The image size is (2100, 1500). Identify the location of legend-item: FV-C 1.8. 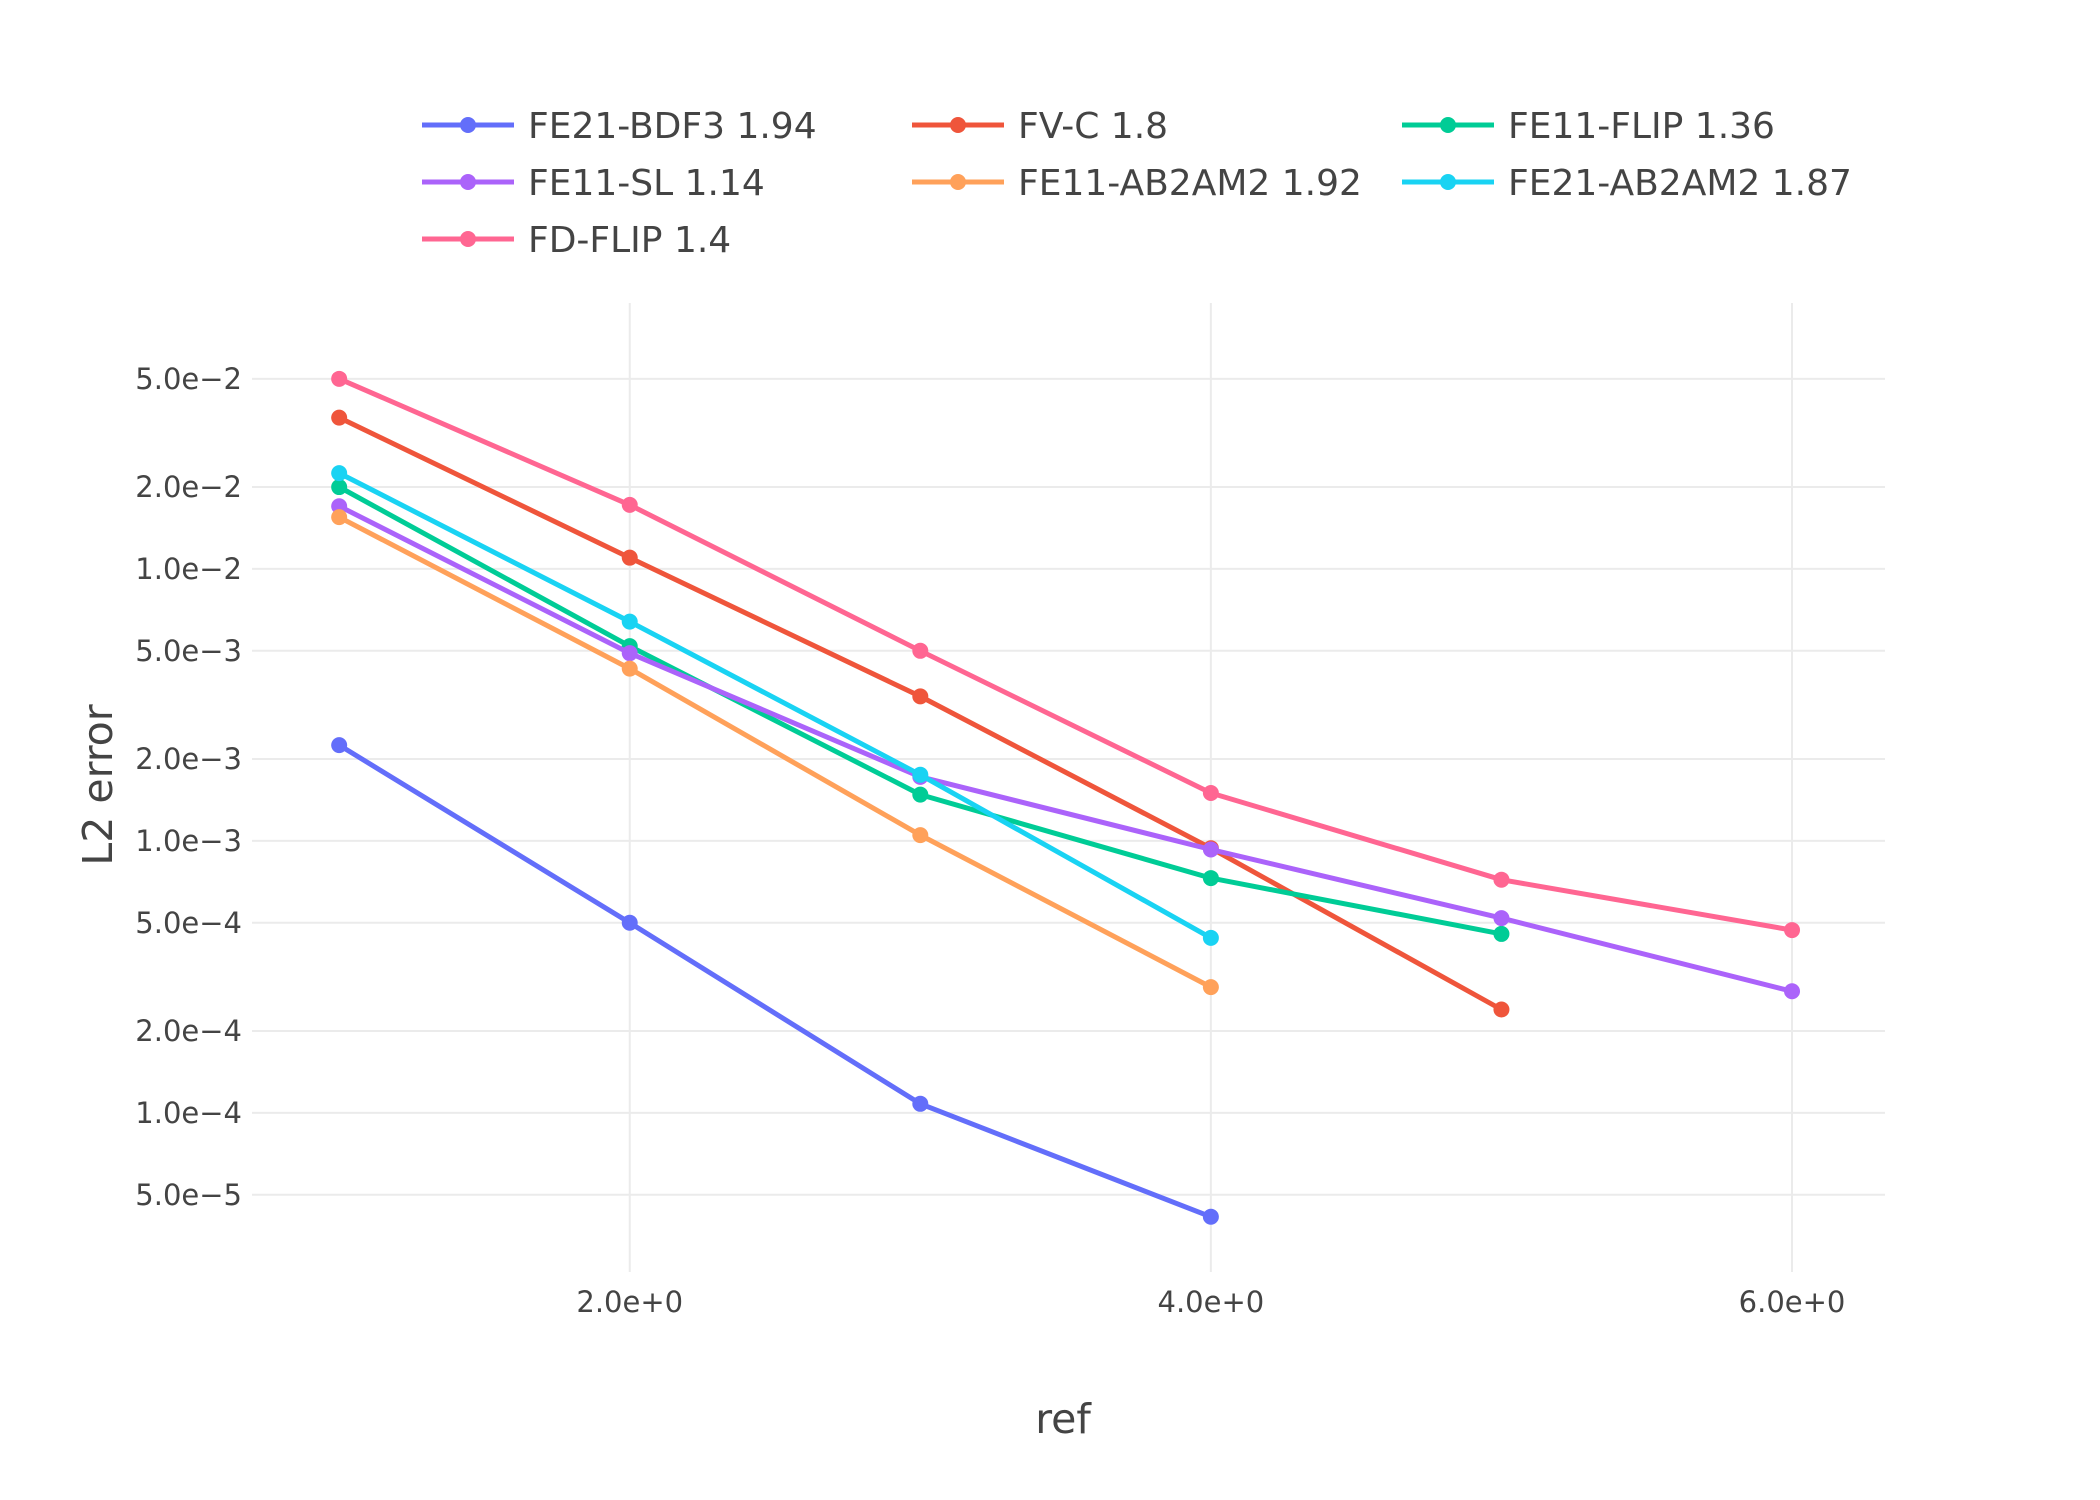
(1040, 126).